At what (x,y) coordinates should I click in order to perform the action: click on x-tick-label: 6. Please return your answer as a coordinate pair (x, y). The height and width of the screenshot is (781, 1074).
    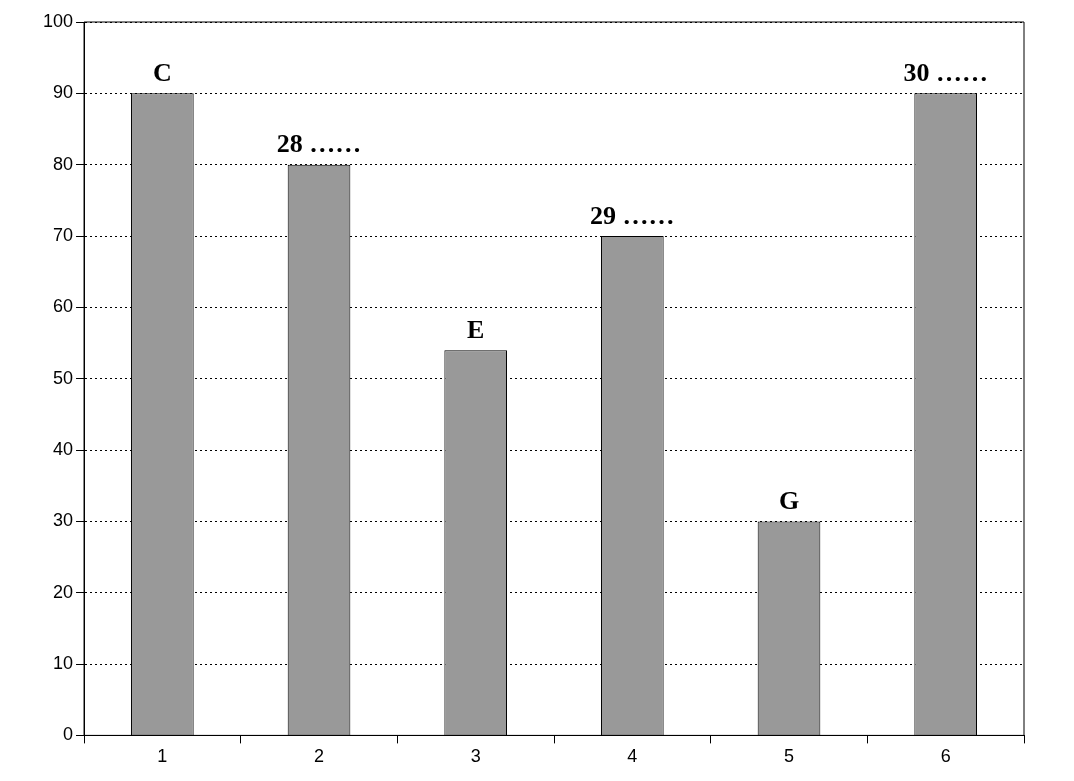
    Looking at the image, I should click on (945, 756).